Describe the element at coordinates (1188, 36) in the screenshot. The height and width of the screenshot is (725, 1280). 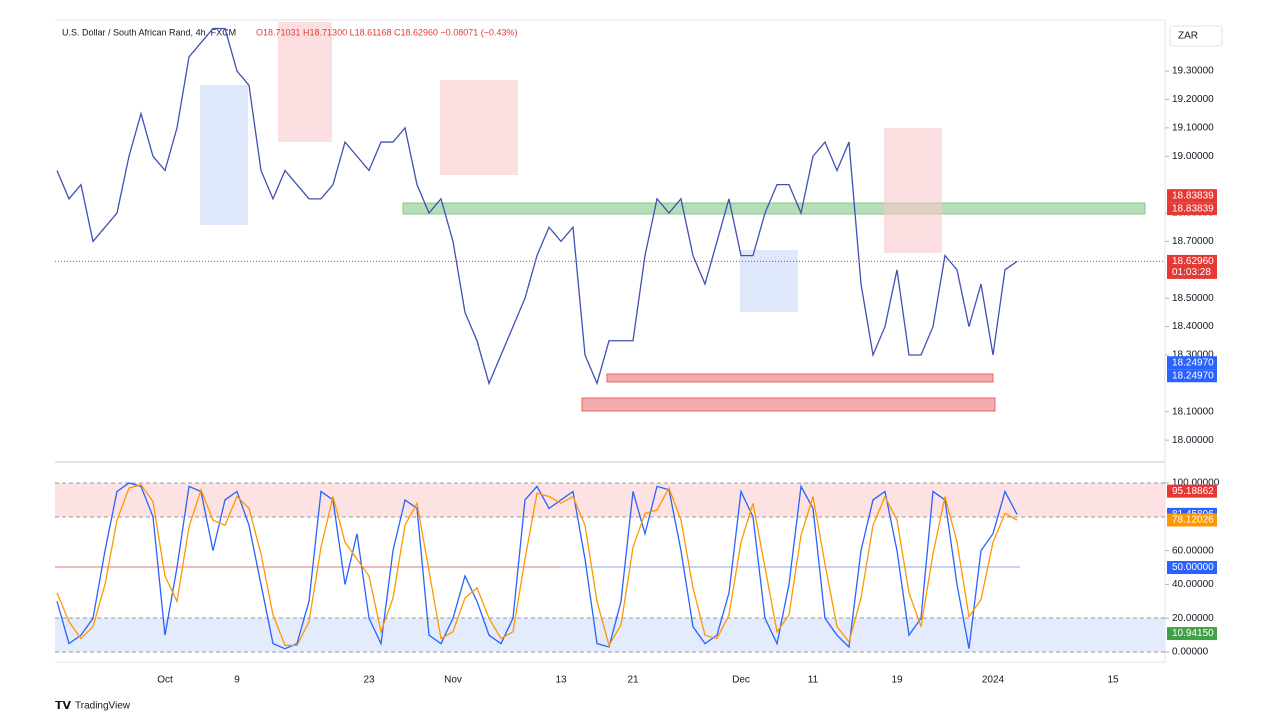
I see `currency-label: ZAR` at that location.